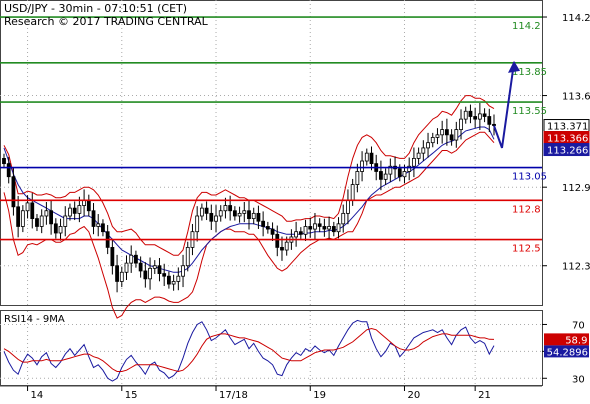 This screenshot has width=590, height=404. Describe the element at coordinates (576, 97) in the screenshot. I see `price-y-tick-label: 113.6` at that location.